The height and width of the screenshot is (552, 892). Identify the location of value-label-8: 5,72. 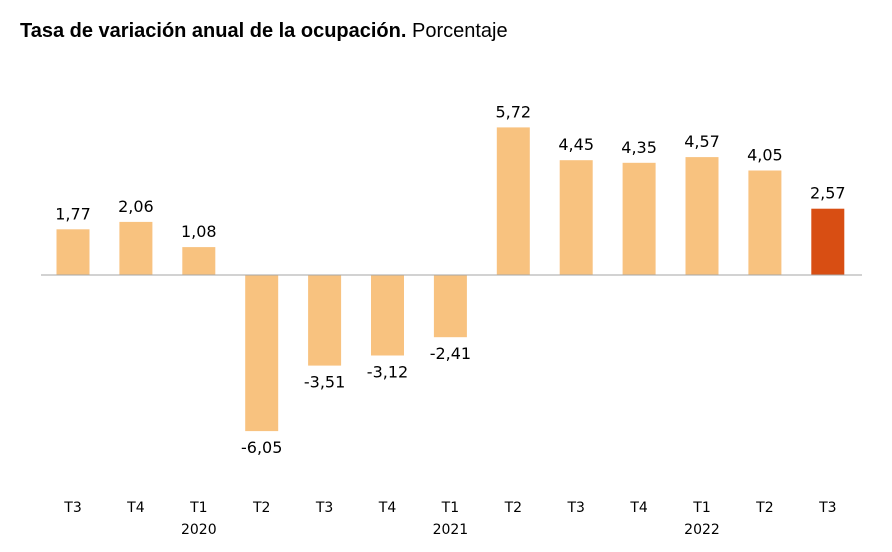
(513, 111).